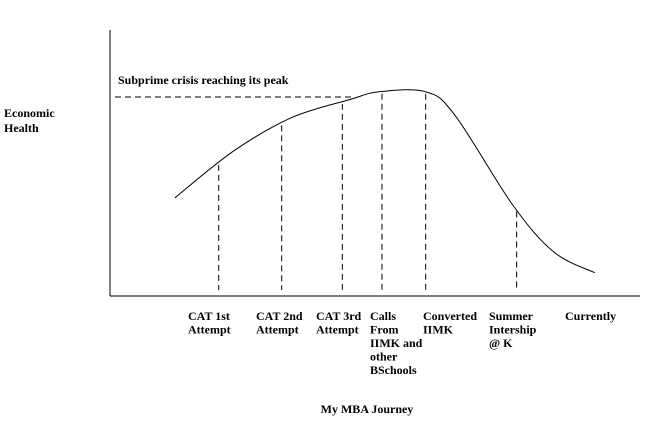 This screenshot has width=659, height=430. Describe the element at coordinates (450, 323) in the screenshot. I see `milestone-label-5: Converted IIMK` at that location.